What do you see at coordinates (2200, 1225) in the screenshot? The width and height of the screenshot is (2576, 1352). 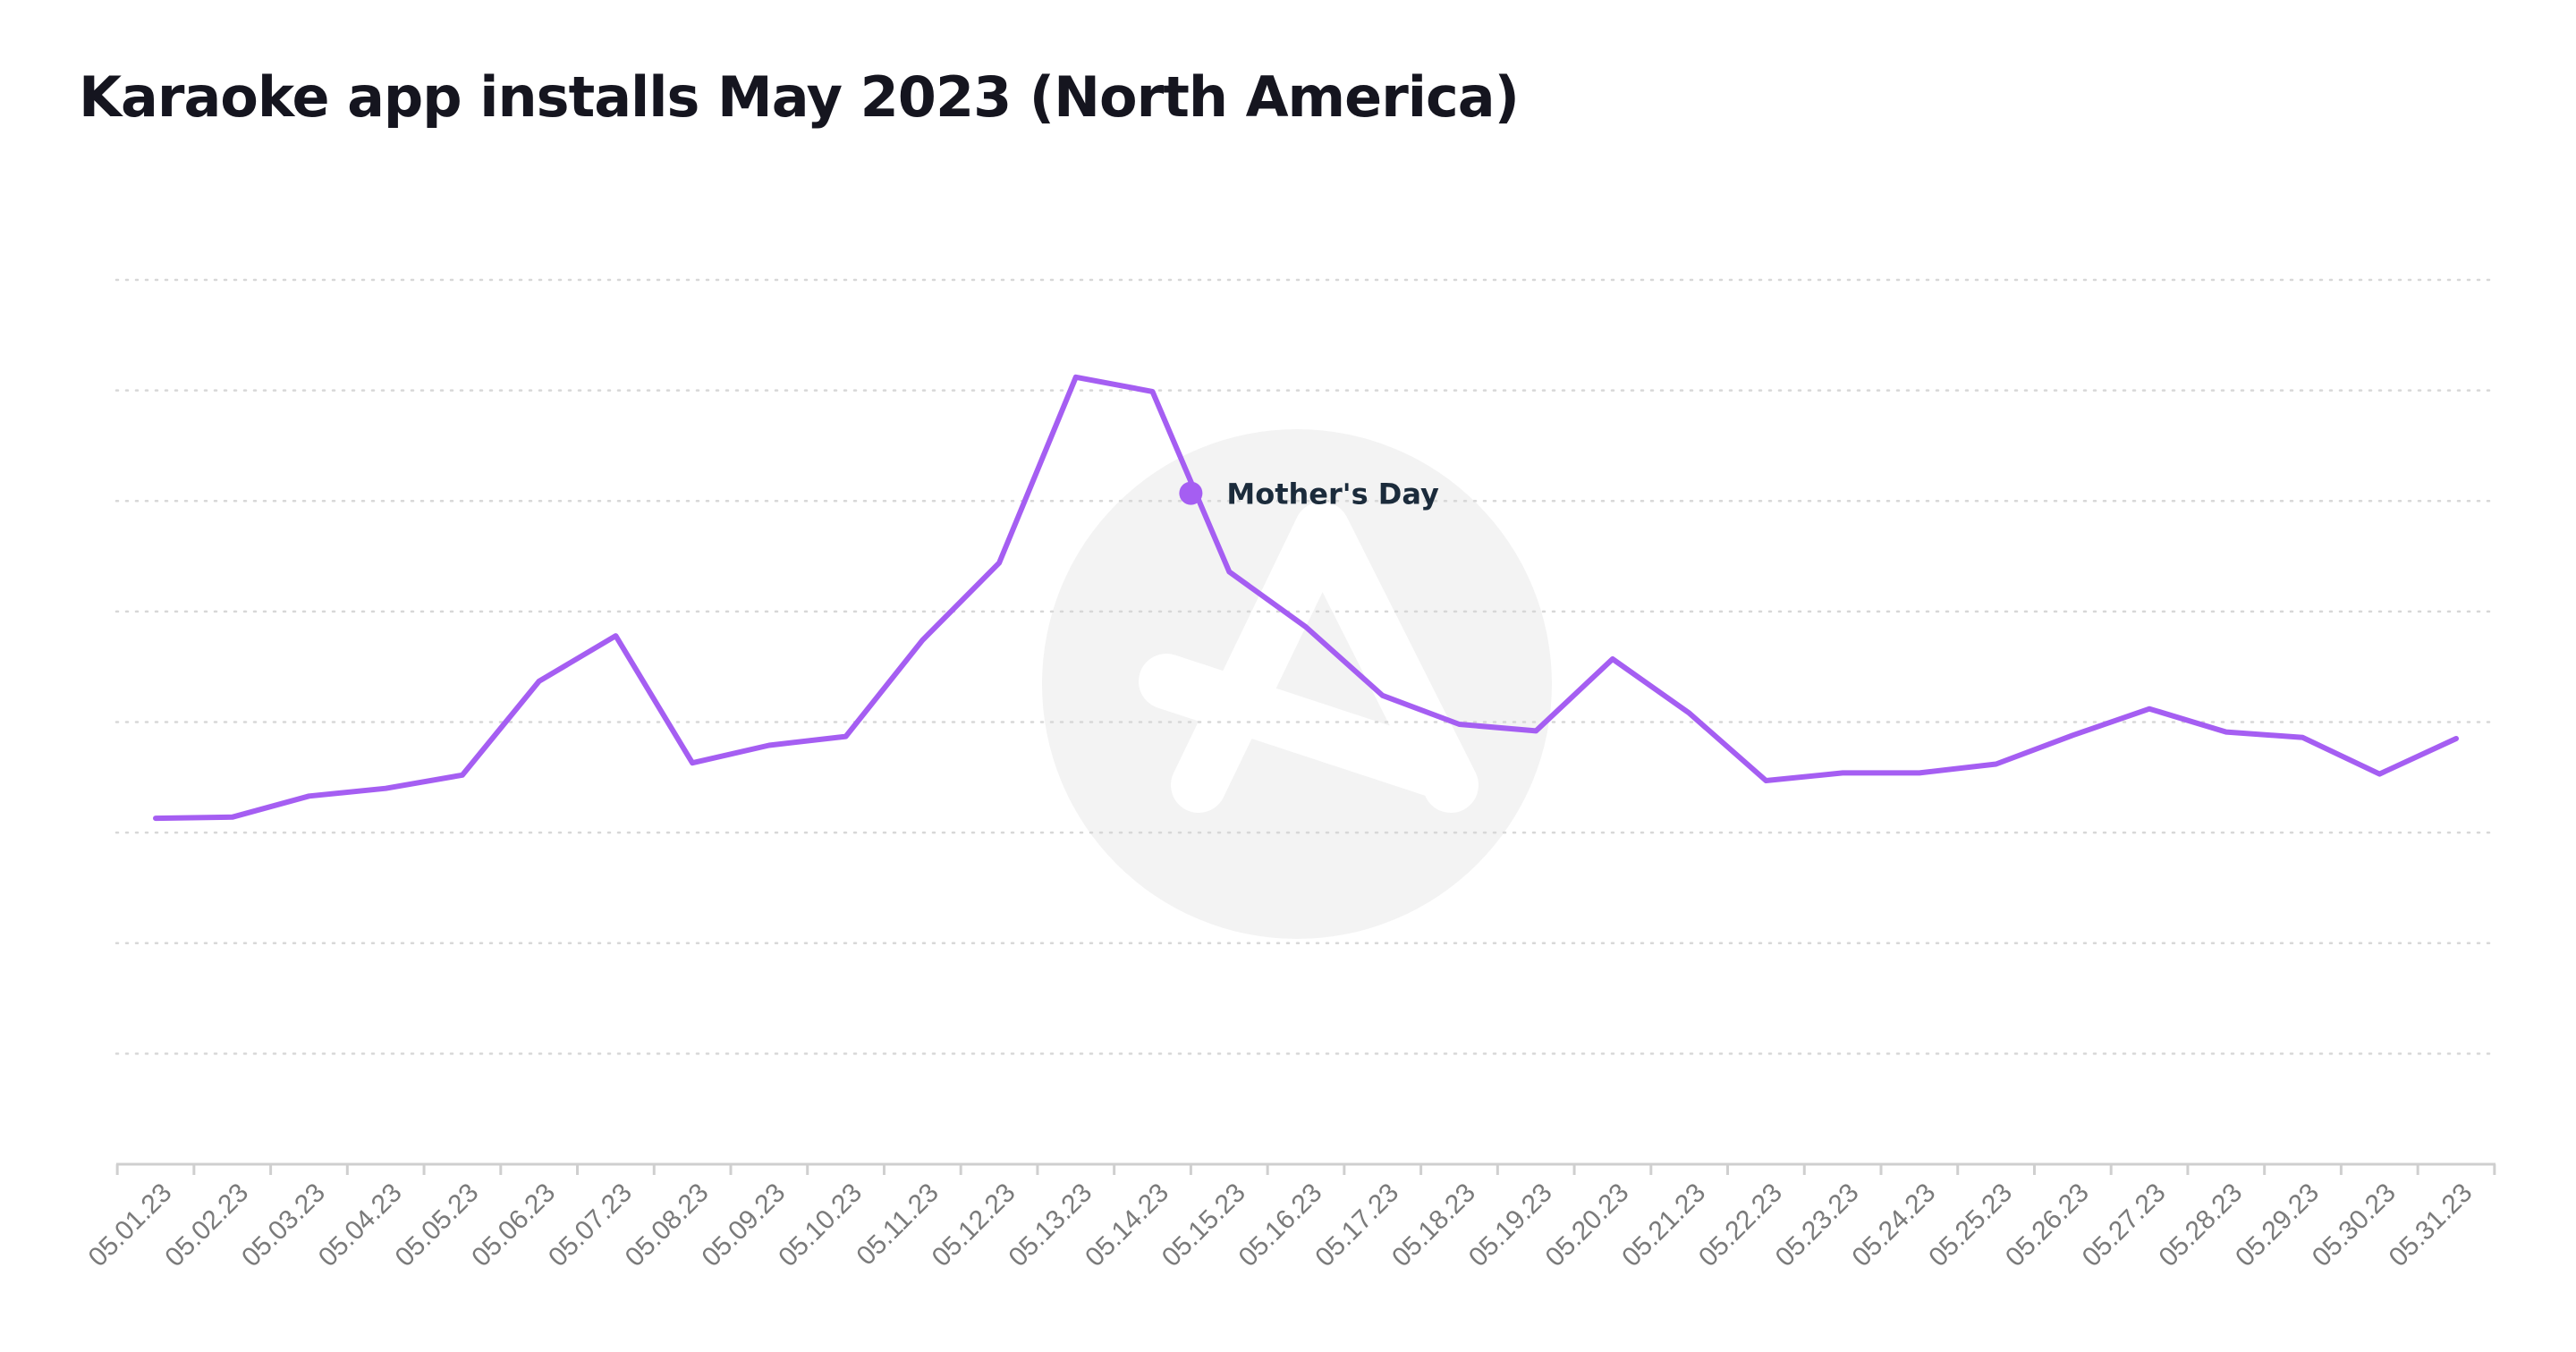 I see `x-tick-label: 05.28.23` at bounding box center [2200, 1225].